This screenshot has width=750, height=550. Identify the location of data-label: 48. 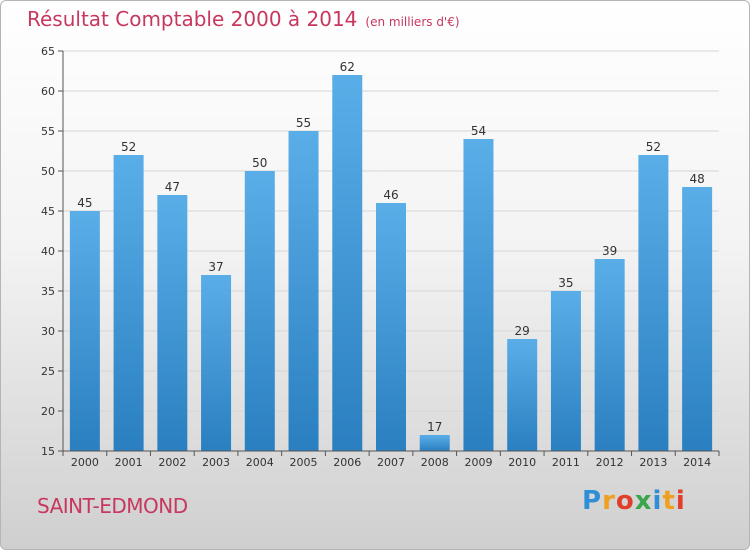
(696, 179).